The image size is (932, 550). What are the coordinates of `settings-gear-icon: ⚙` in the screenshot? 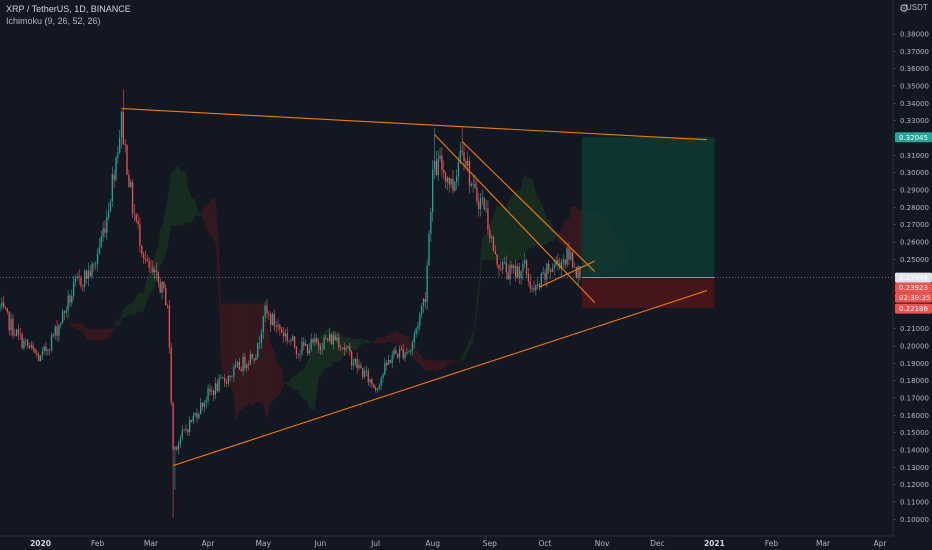 It's located at (904, 9).